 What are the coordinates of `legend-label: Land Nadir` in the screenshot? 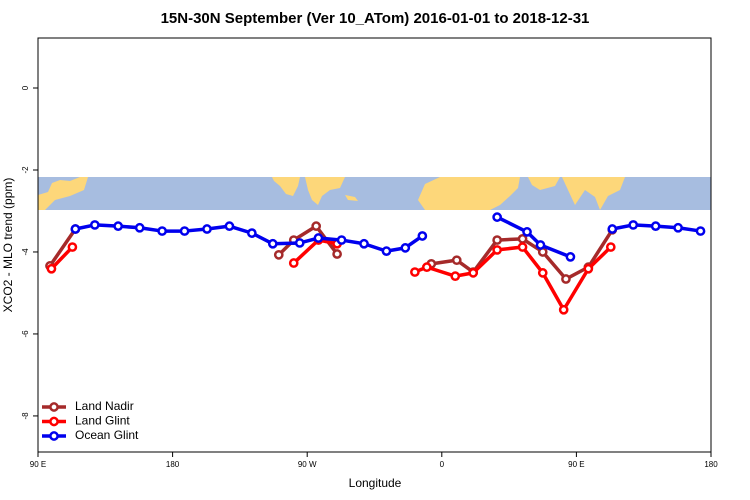 It's located at (104, 406).